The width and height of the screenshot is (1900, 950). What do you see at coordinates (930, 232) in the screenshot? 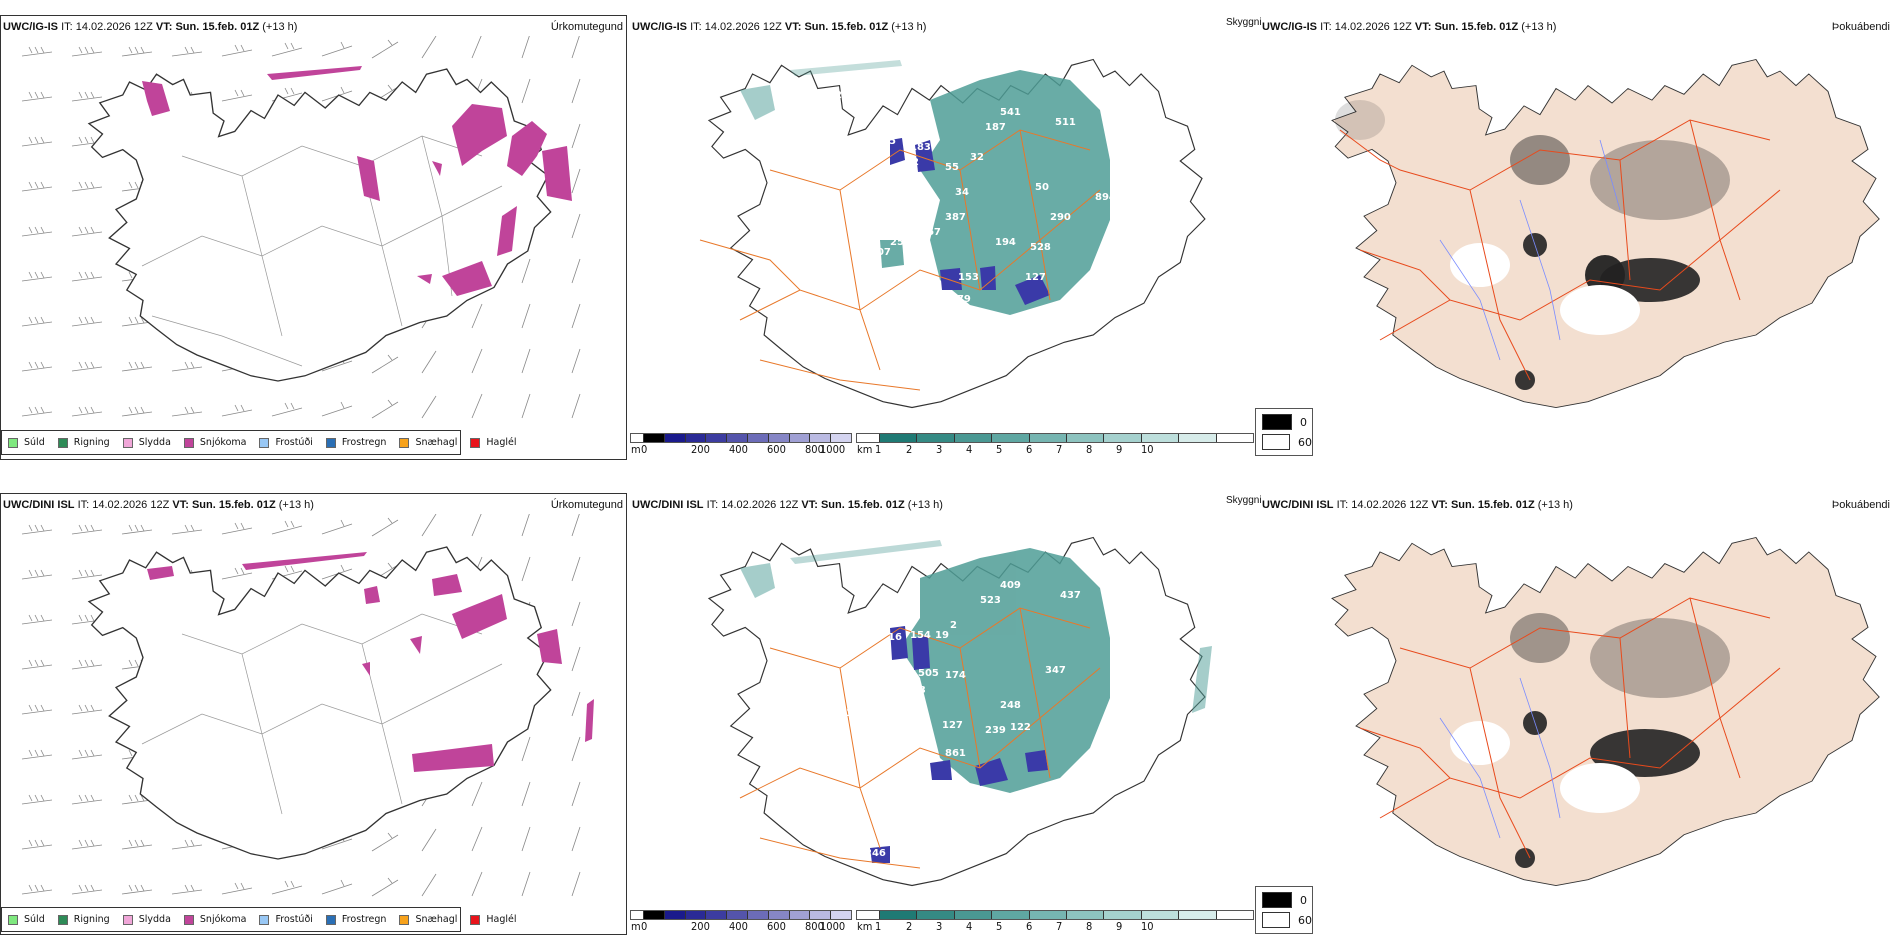
I see `map-value: 267` at bounding box center [930, 232].